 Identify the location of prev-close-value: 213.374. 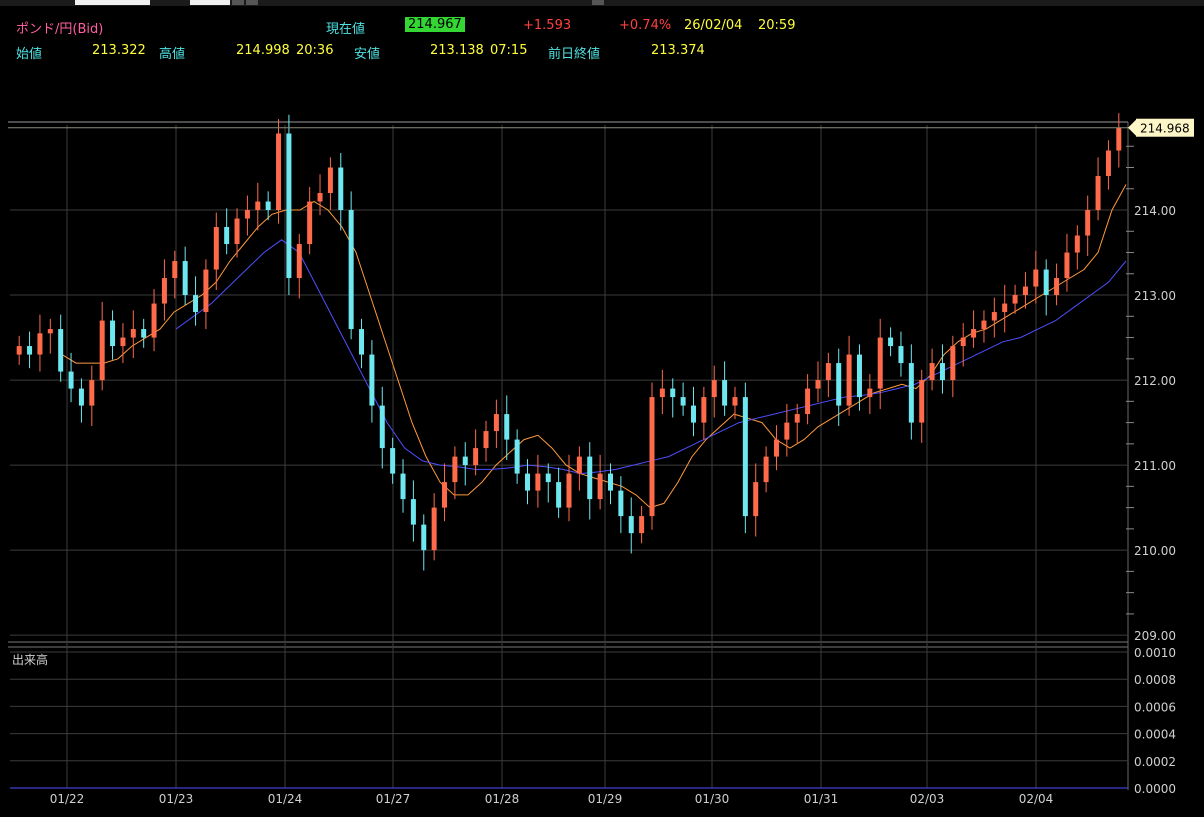
(678, 50).